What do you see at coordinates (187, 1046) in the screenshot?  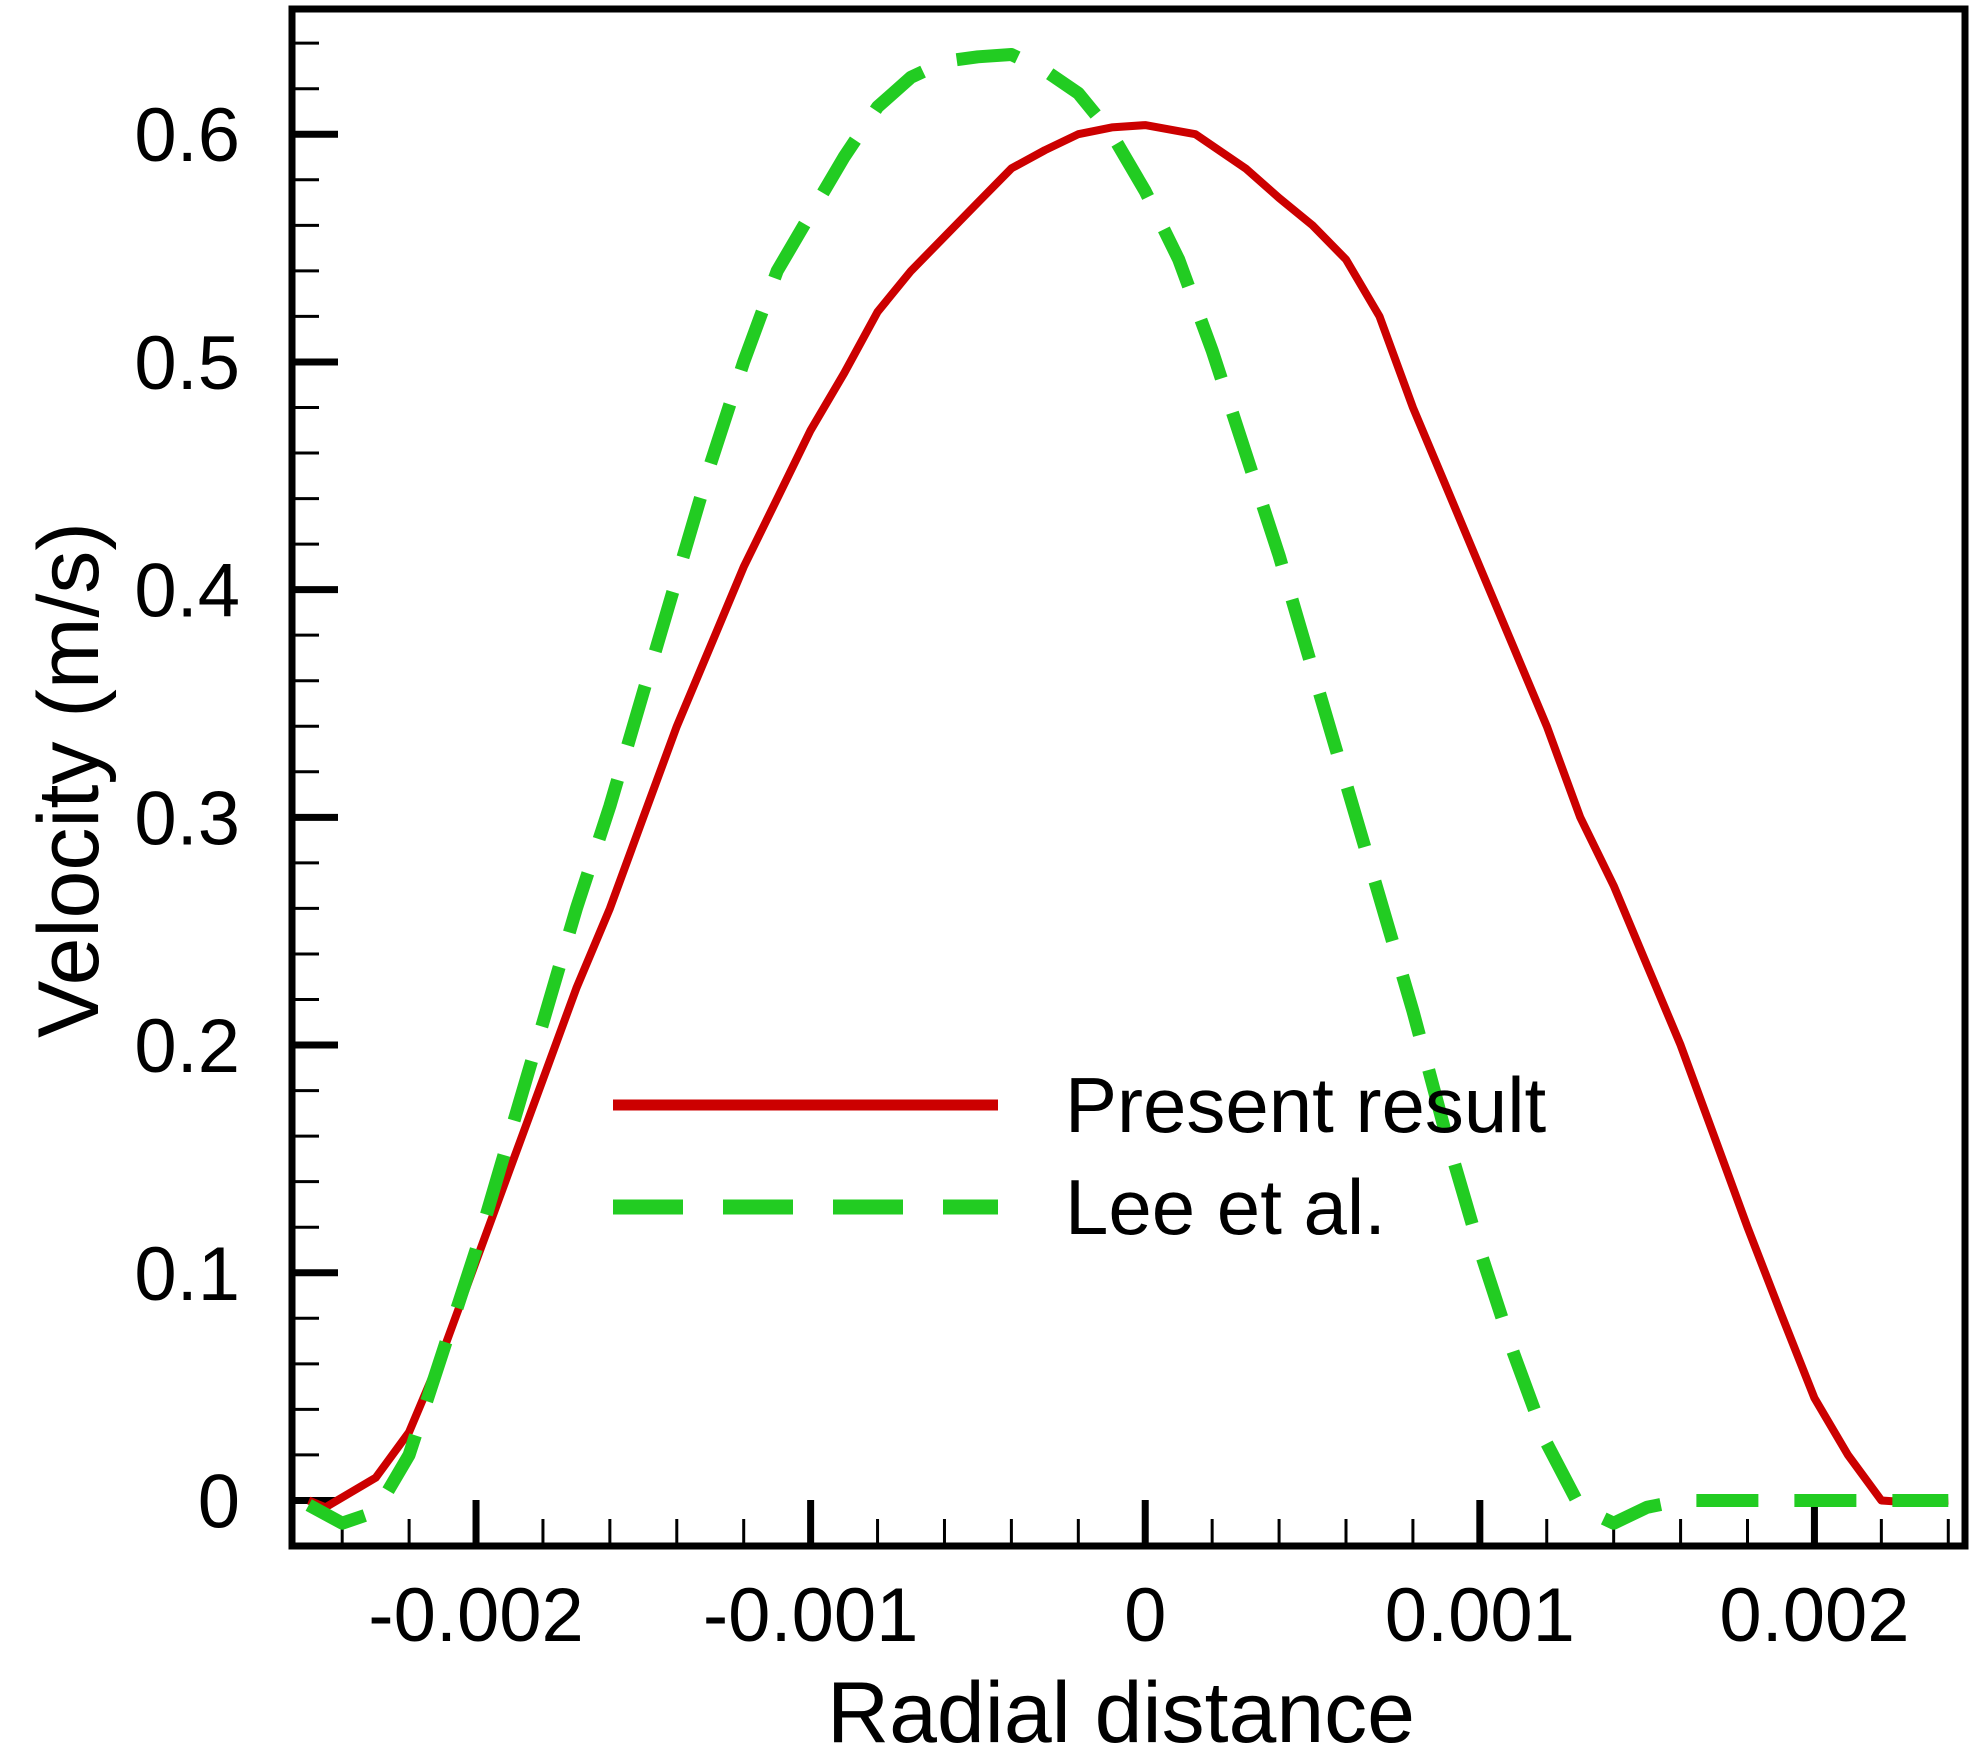 I see `y-tick-label: 0.2` at bounding box center [187, 1046].